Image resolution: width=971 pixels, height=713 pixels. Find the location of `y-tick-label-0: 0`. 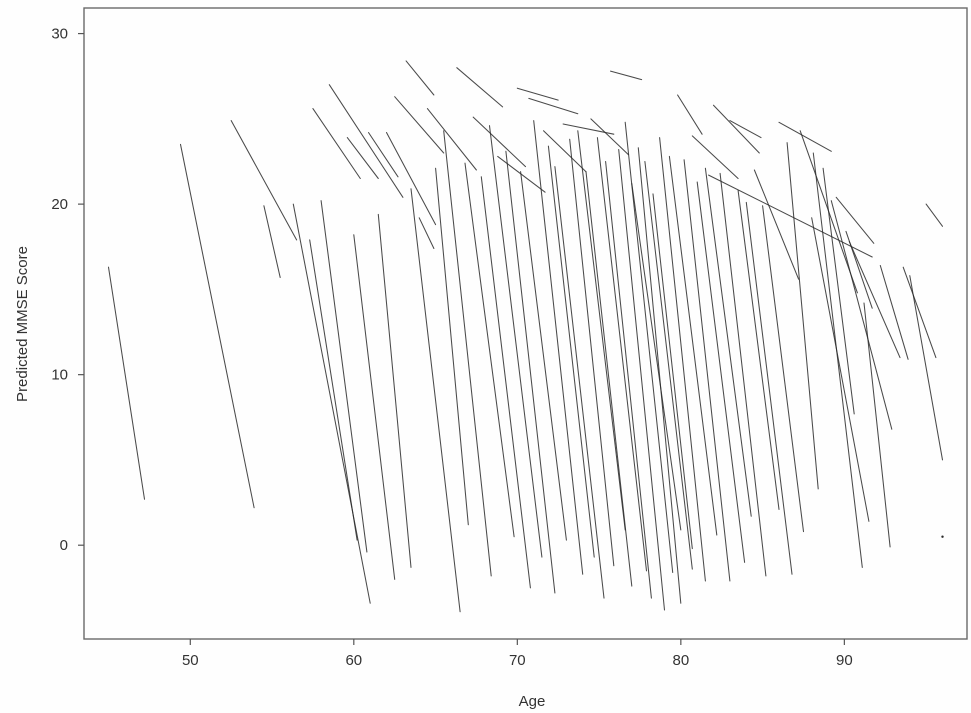

y-tick-label-0: 0 is located at coordinates (64, 545).